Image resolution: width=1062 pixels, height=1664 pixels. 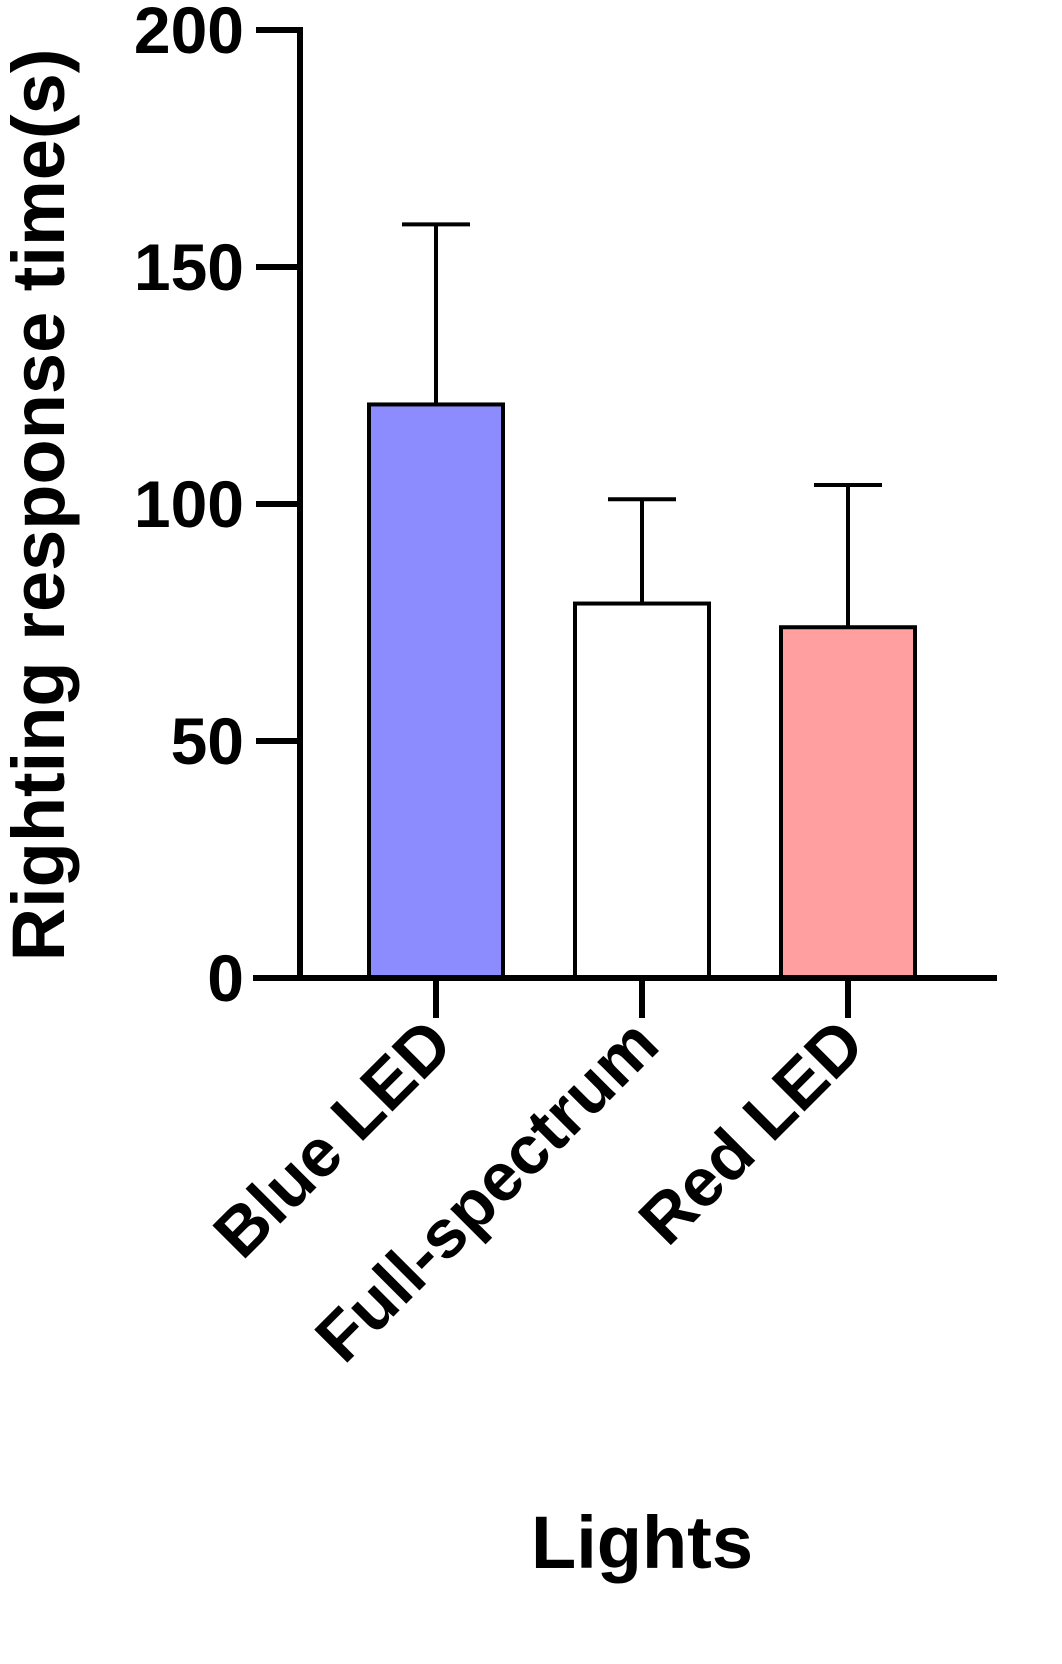 What do you see at coordinates (436, 691) in the screenshot?
I see `bar-blue-led` at bounding box center [436, 691].